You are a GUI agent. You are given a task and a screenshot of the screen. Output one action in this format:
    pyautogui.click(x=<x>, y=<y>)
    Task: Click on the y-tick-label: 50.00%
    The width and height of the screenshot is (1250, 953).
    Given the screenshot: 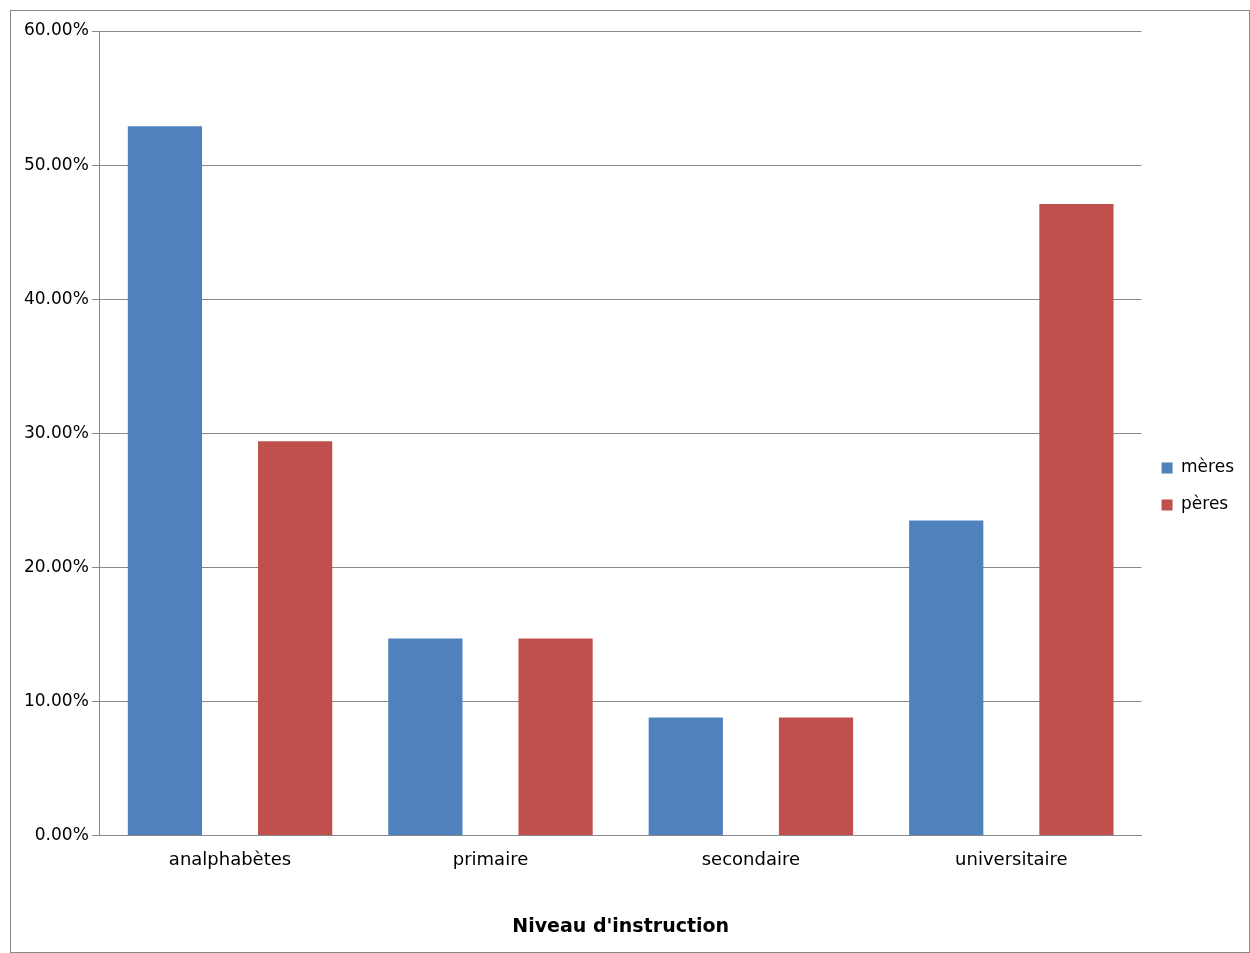 What is the action you would take?
    pyautogui.click(x=56, y=163)
    